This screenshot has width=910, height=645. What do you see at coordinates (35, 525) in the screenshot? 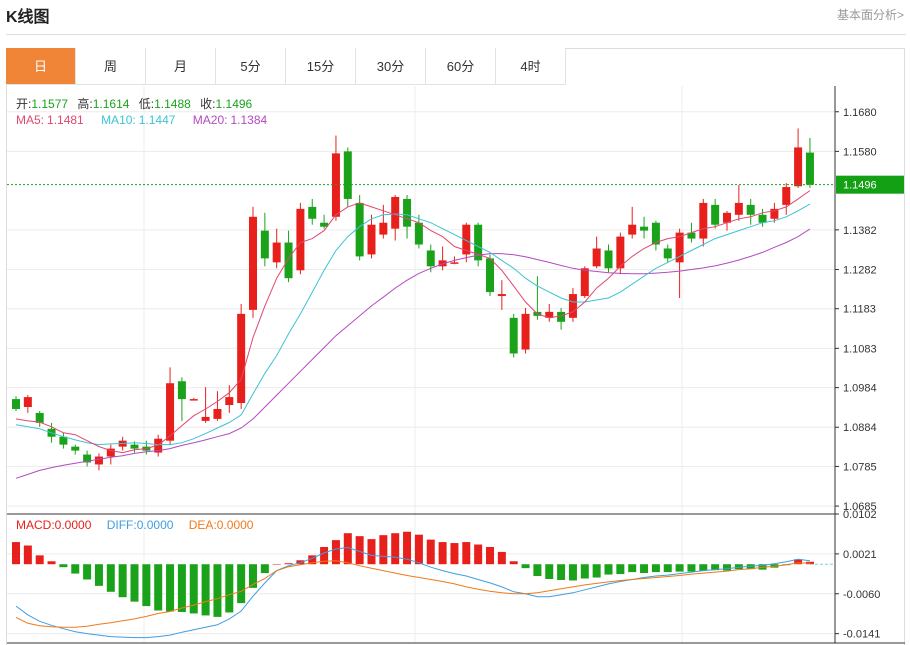
I see `macd-label: MACD:` at bounding box center [35, 525].